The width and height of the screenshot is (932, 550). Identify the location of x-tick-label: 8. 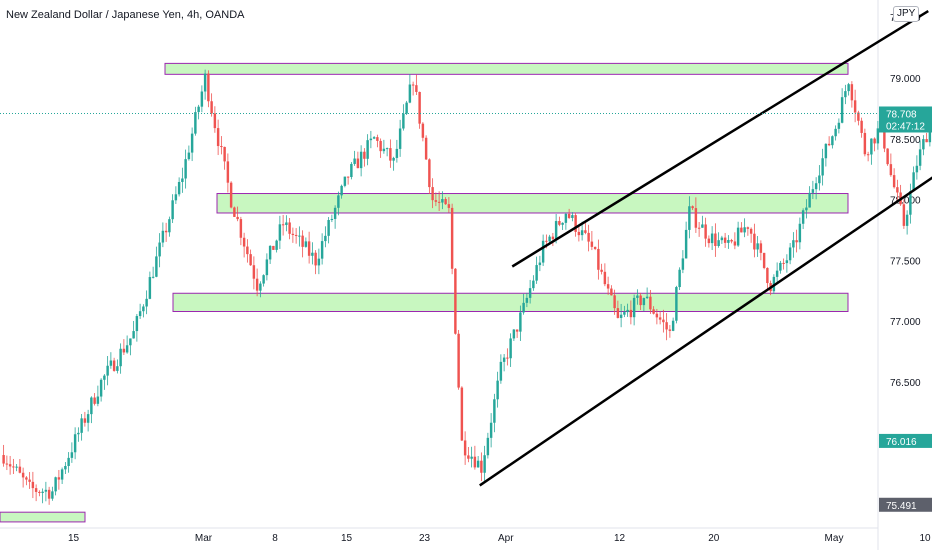
(275, 538).